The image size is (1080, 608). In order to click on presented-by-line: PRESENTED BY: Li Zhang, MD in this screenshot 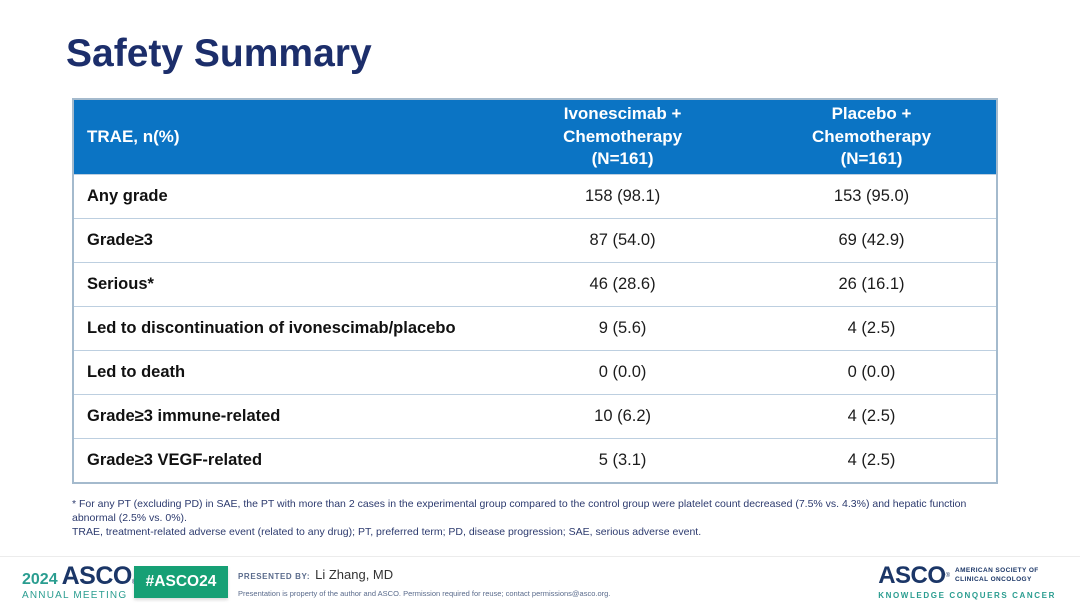, I will do `click(424, 574)`.